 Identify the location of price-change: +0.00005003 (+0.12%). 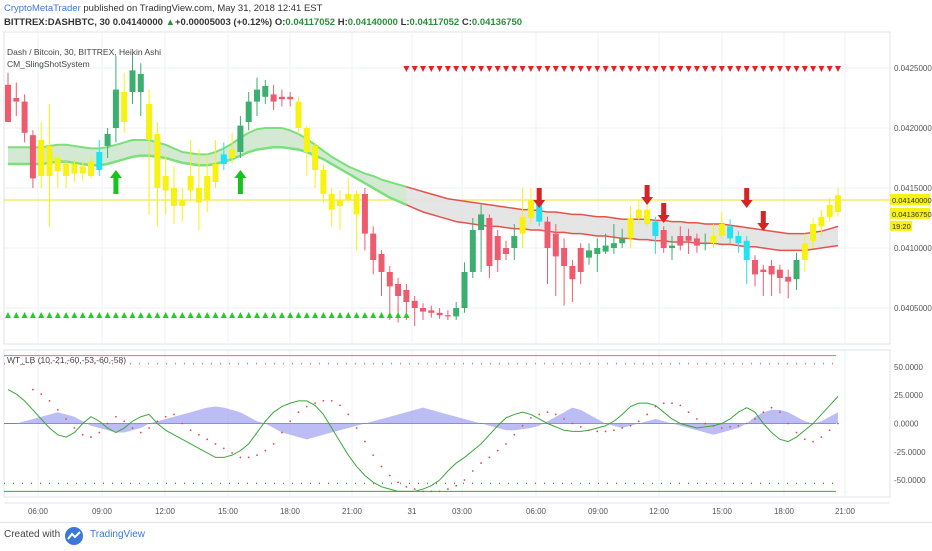
(223, 22).